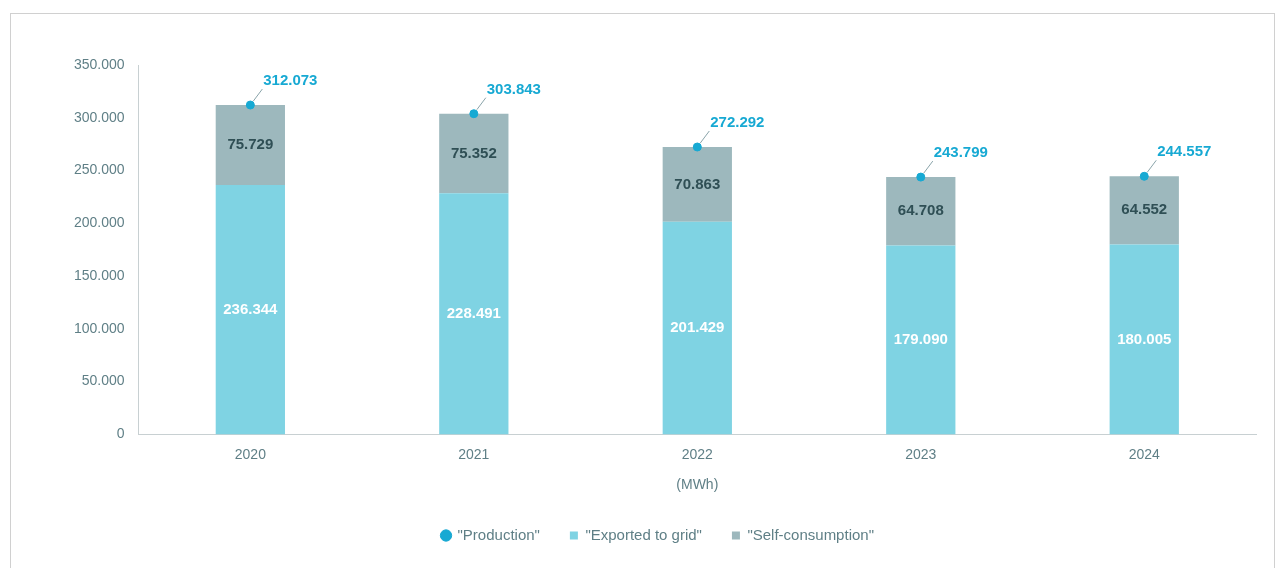  What do you see at coordinates (99, 327) in the screenshot?
I see `y-tick-label: 100.000` at bounding box center [99, 327].